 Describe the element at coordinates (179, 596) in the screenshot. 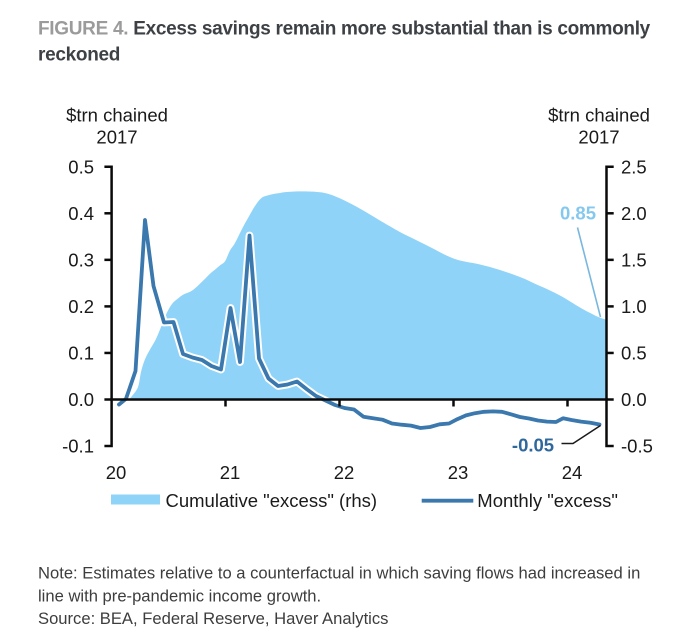

I see `svg-text:line with pre-pandemic income: line with pre-pandemic income growth.` at that location.